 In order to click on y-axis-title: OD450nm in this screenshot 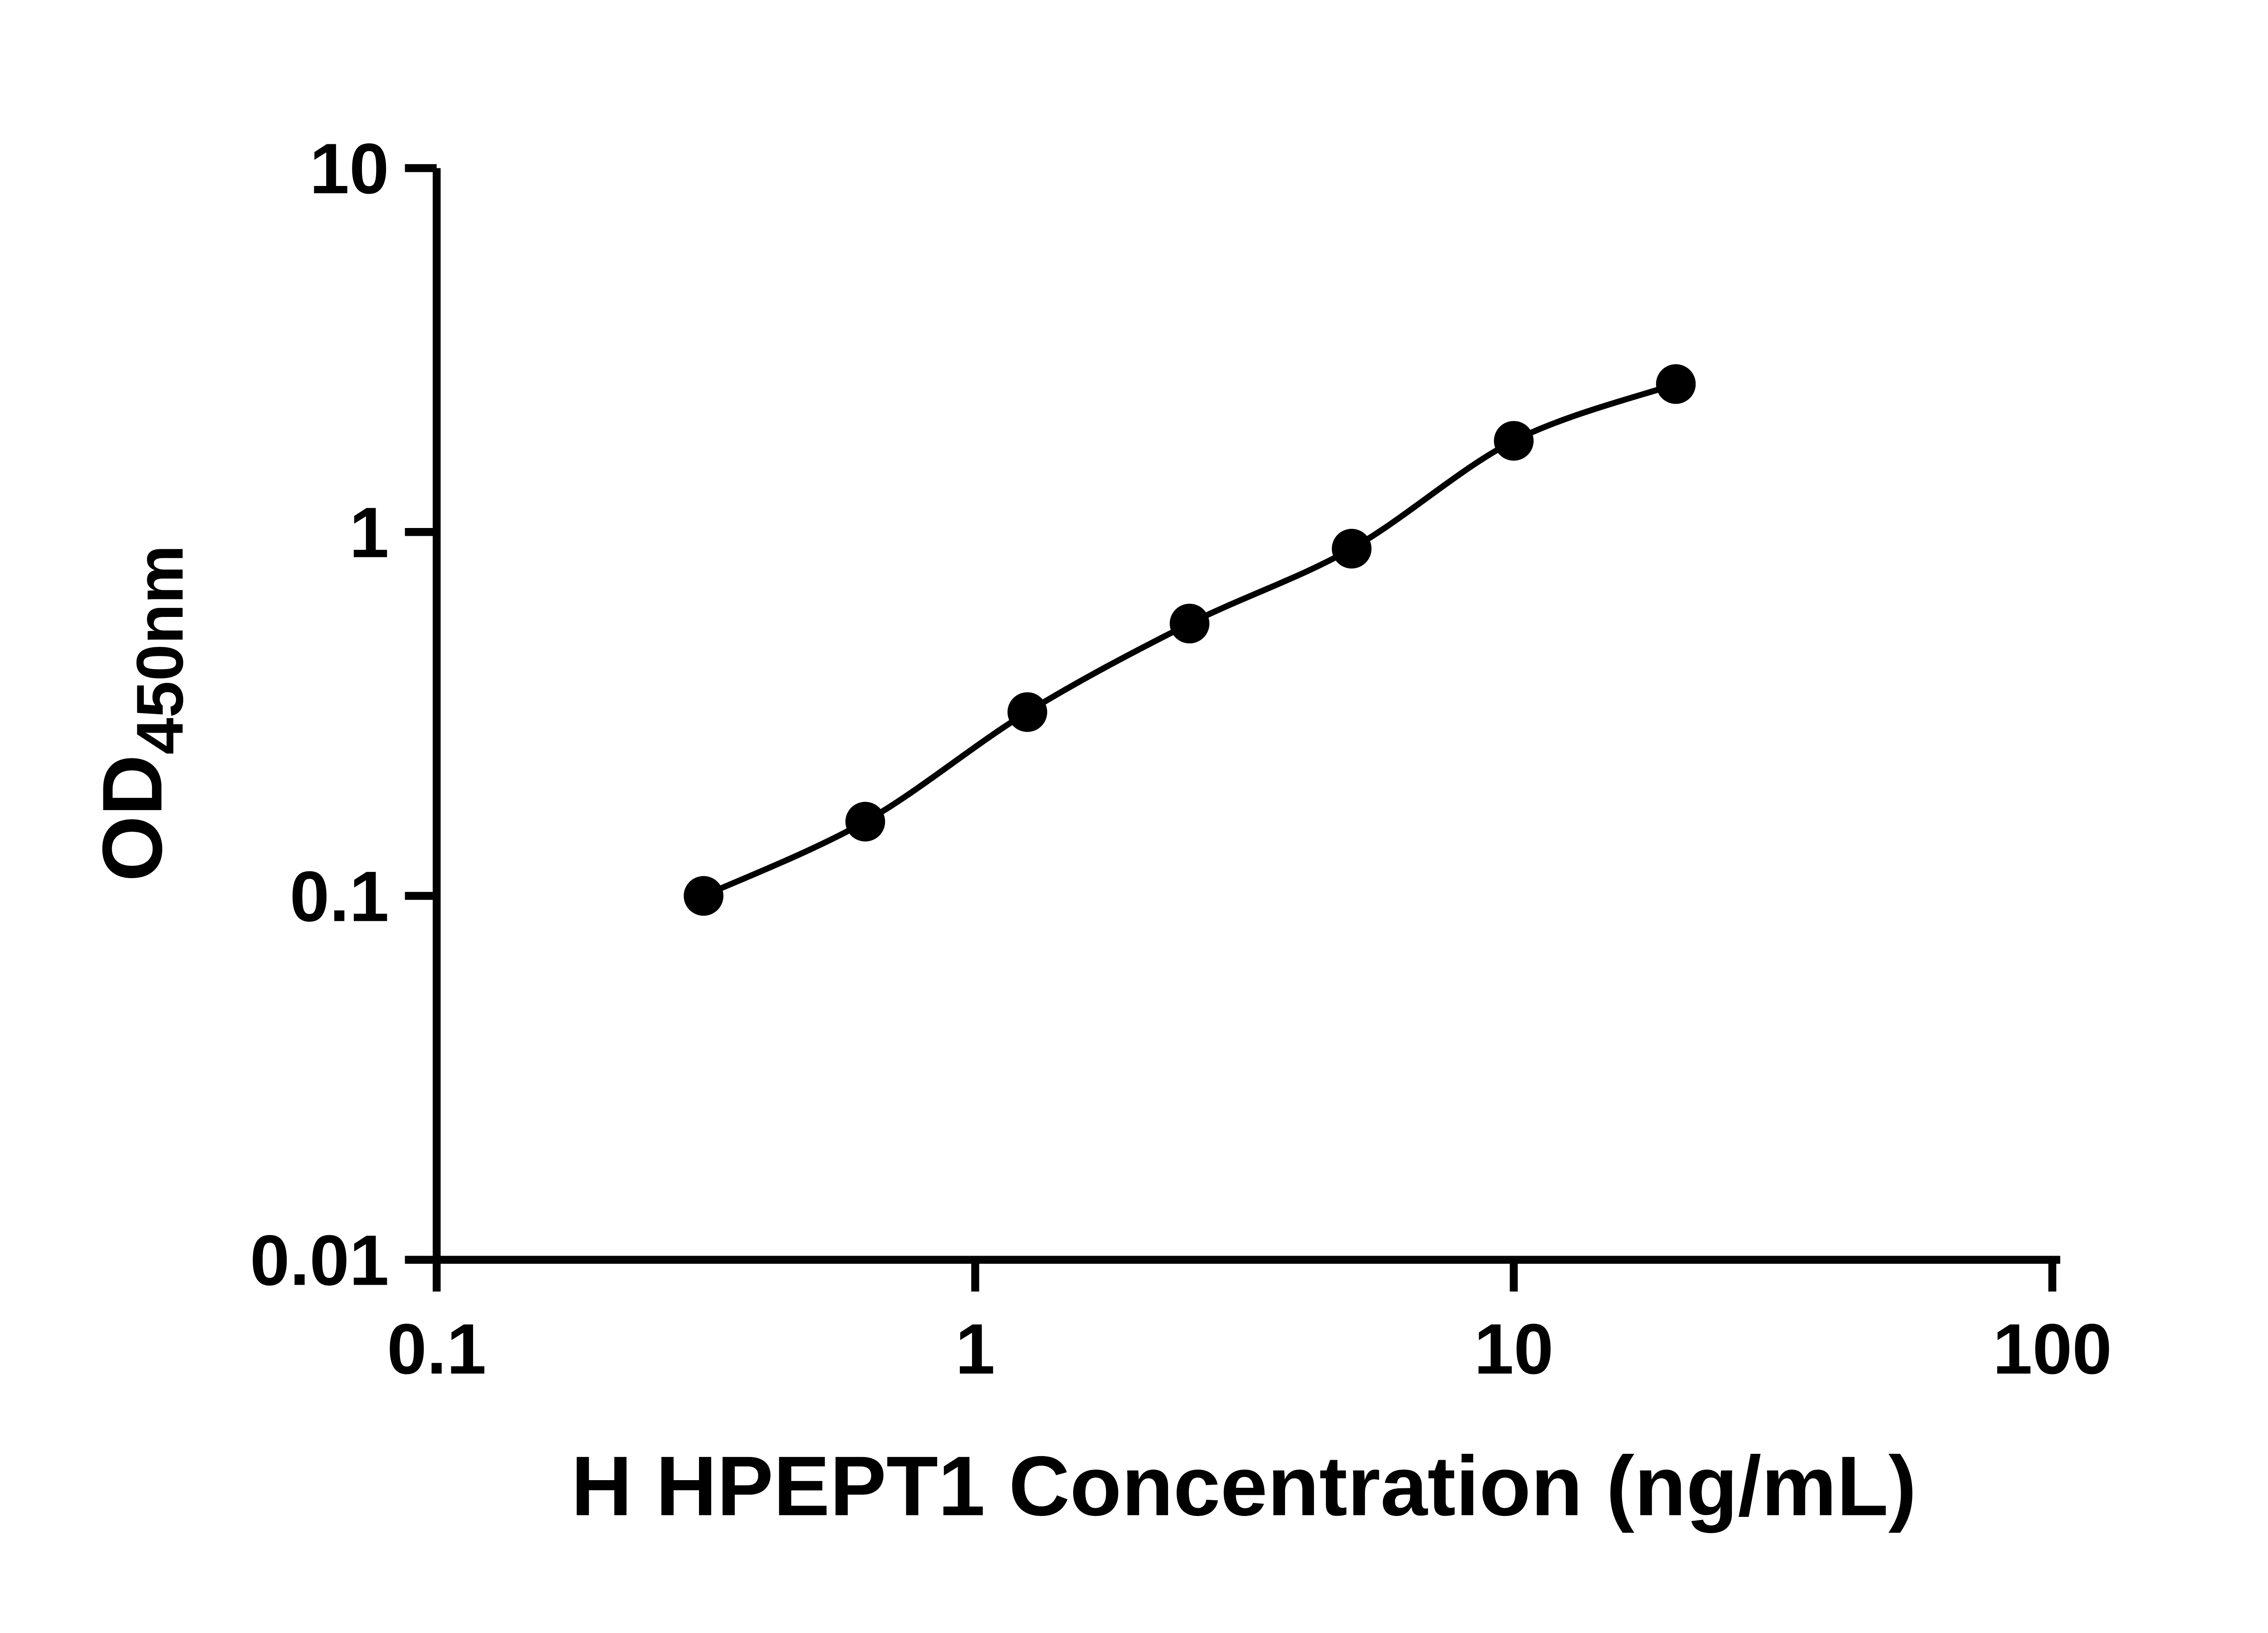, I will do `click(141, 713)`.